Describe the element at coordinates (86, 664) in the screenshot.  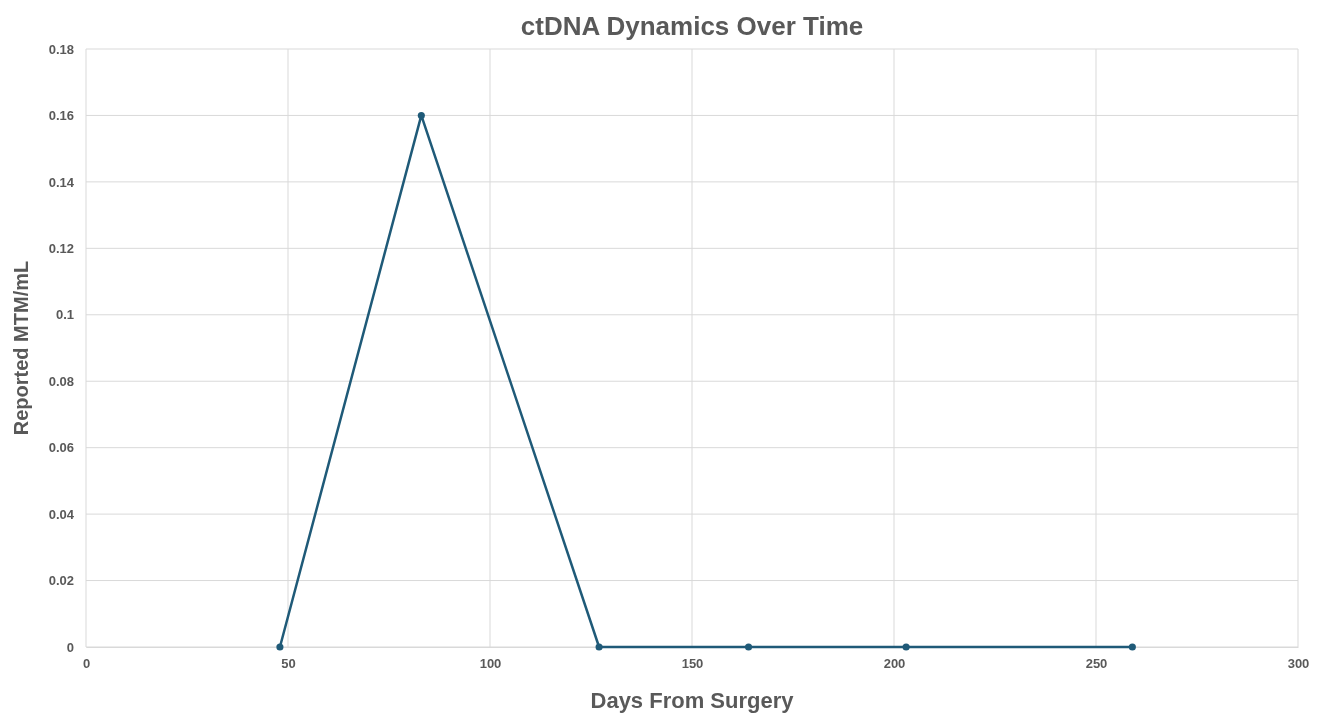
I see `x-tick-label: 0` at that location.